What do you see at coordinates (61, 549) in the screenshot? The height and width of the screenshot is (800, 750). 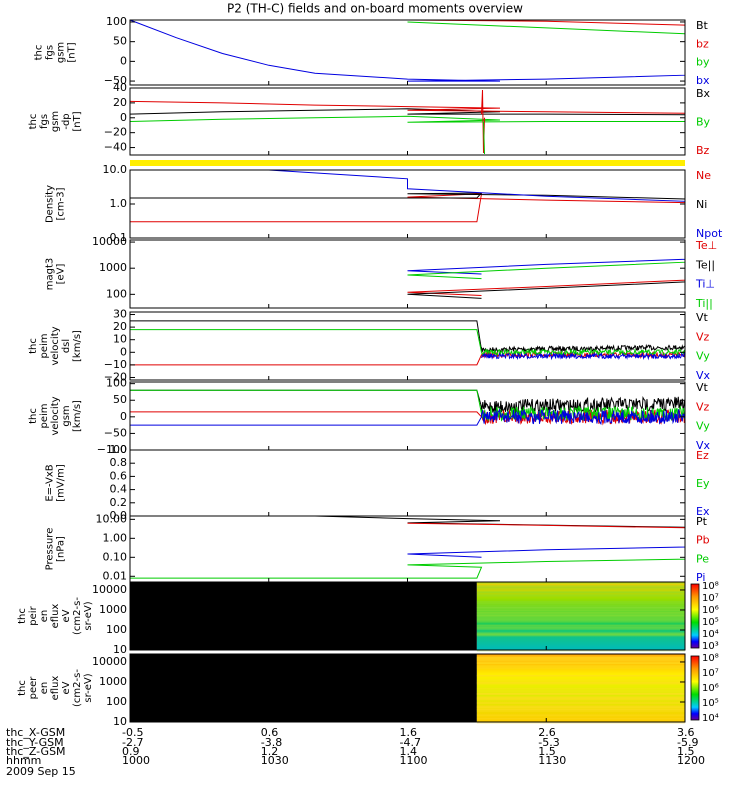 I see `ylabel-line: [nPa]` at bounding box center [61, 549].